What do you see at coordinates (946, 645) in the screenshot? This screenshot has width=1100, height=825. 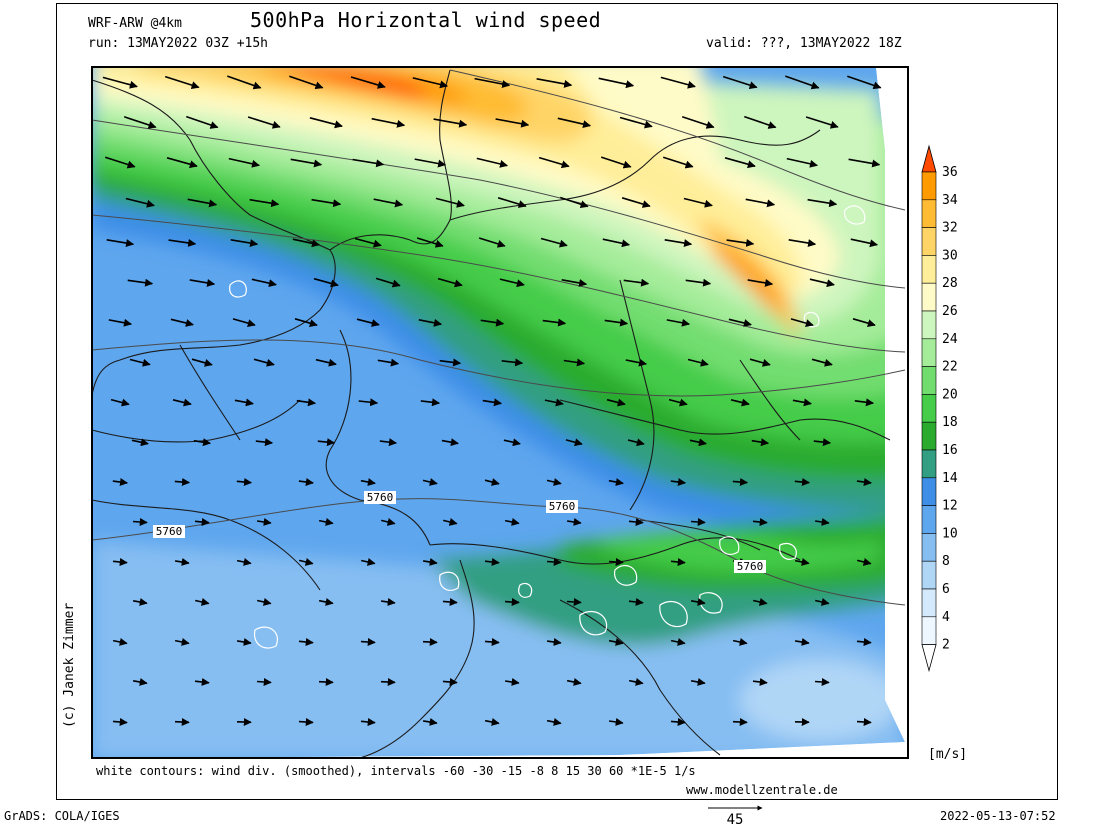 I see `legend-label: 2` at bounding box center [946, 645].